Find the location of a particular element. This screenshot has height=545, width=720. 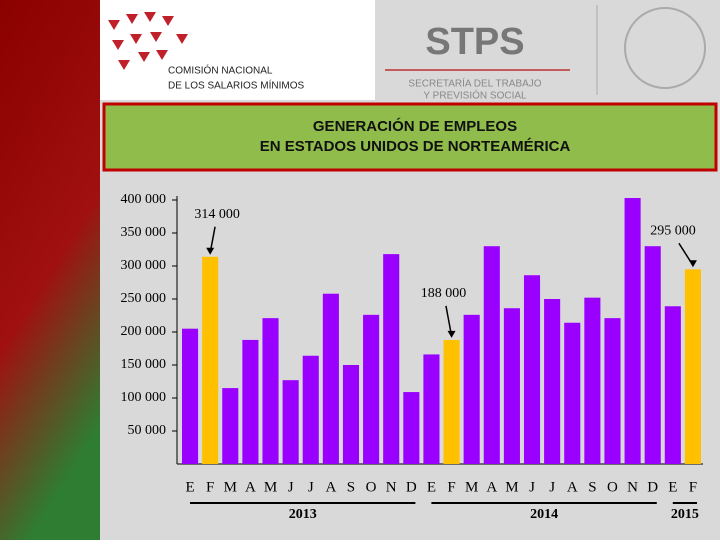

seal is located at coordinates (665, 48).